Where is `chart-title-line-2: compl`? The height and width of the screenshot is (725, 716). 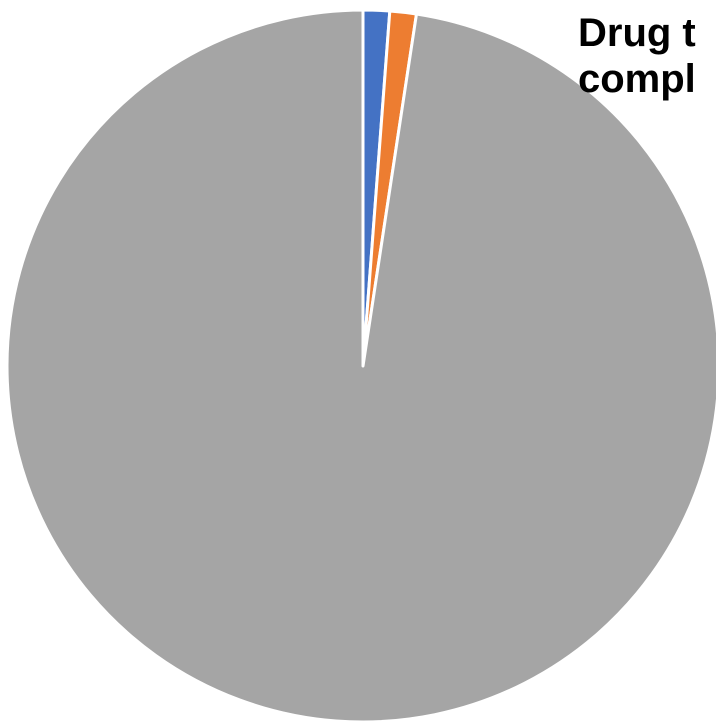 chart-title-line-2: compl is located at coordinates (637, 79).